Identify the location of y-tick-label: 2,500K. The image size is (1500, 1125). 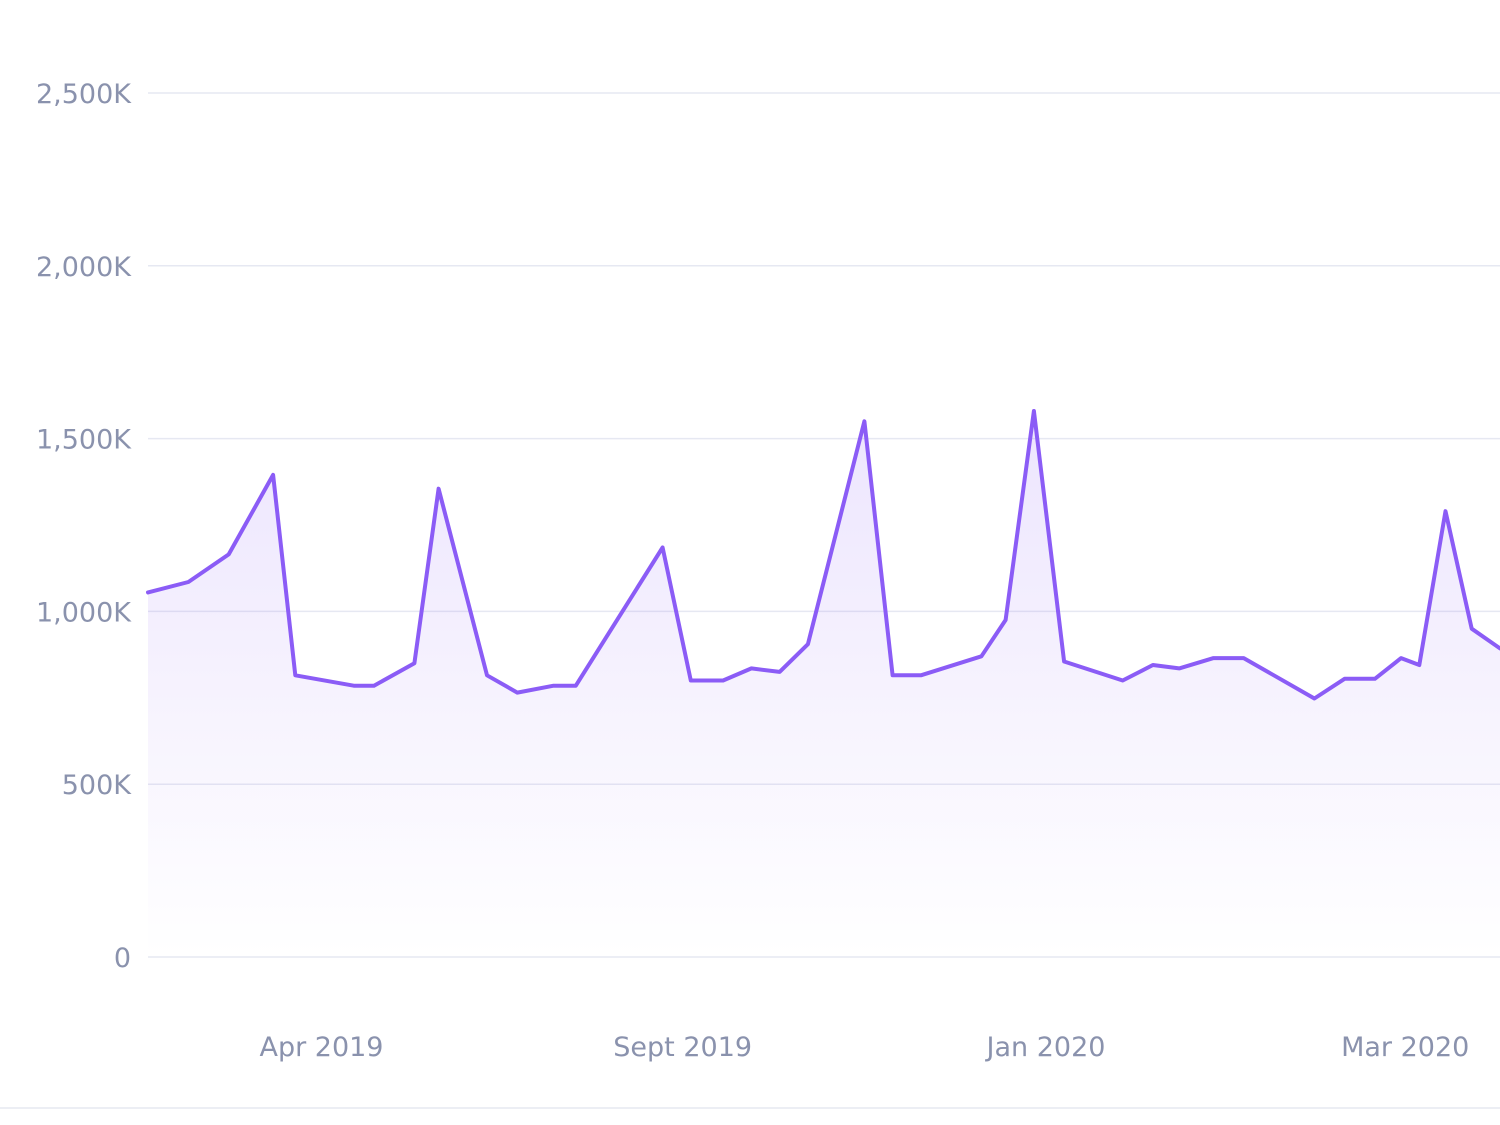
(84, 94).